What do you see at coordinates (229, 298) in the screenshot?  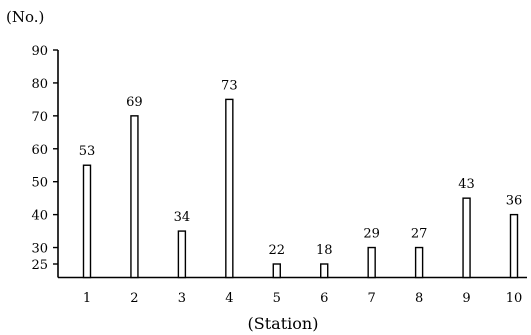 I see `x-tick-label: 4` at bounding box center [229, 298].